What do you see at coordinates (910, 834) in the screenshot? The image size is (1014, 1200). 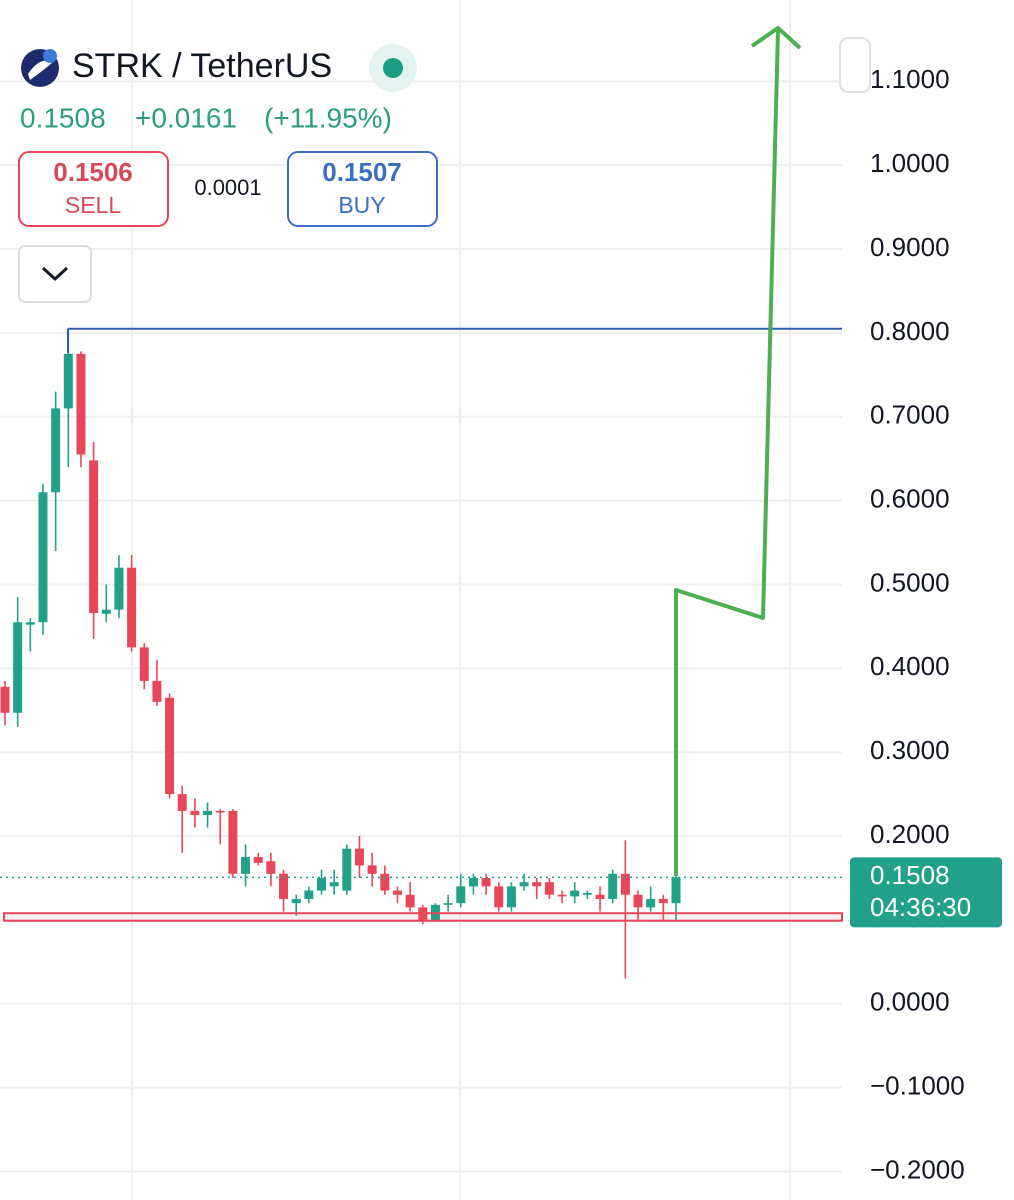 I see `y-tick-label: 0.2000` at bounding box center [910, 834].